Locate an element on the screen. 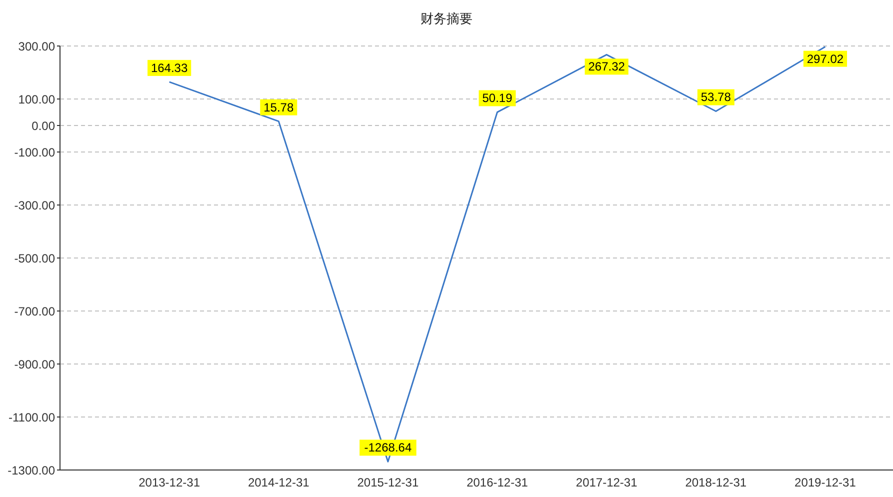  y-tick-label: -1100.00 is located at coordinates (32, 417).